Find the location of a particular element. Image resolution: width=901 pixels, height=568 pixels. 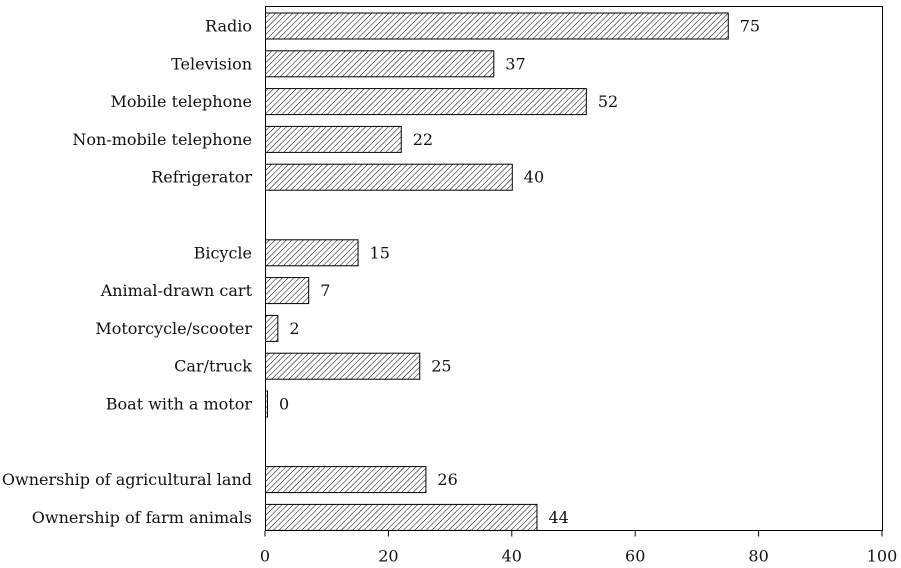

bar-ownership-of-agricultural-land is located at coordinates (346, 480).